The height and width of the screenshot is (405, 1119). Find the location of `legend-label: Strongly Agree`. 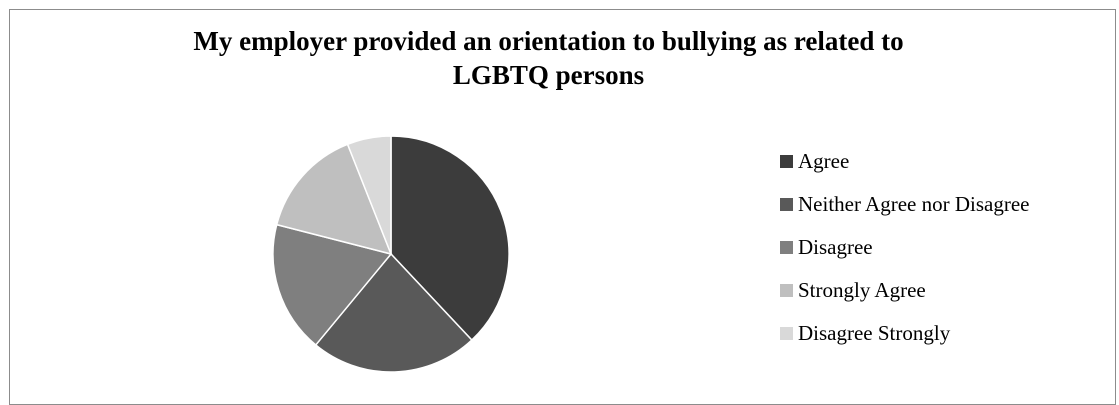

legend-label: Strongly Agree is located at coordinates (862, 290).